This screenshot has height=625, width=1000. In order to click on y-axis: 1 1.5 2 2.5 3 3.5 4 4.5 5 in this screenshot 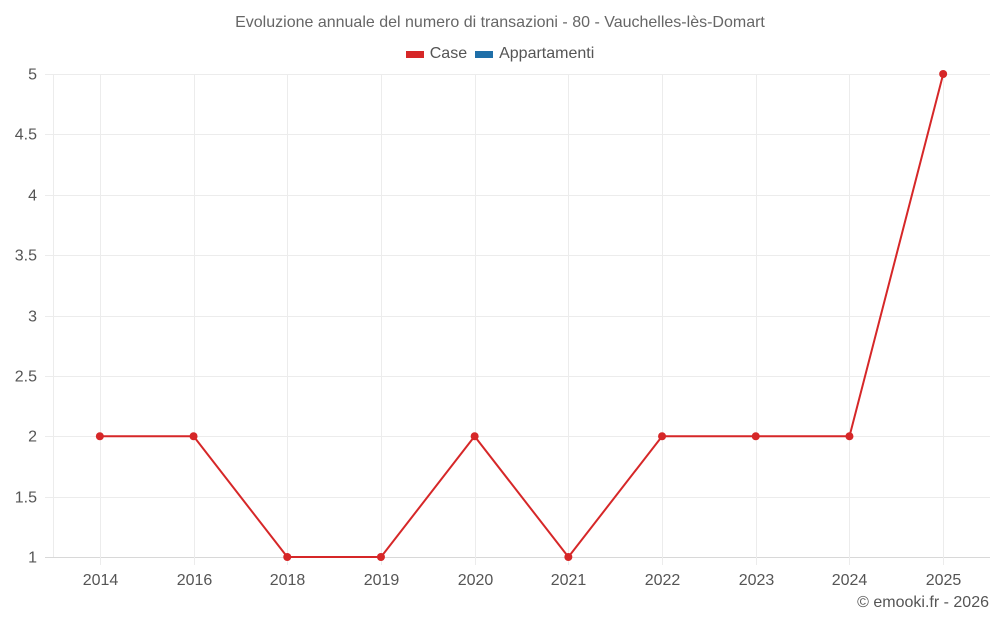, I will do `click(26, 317)`.